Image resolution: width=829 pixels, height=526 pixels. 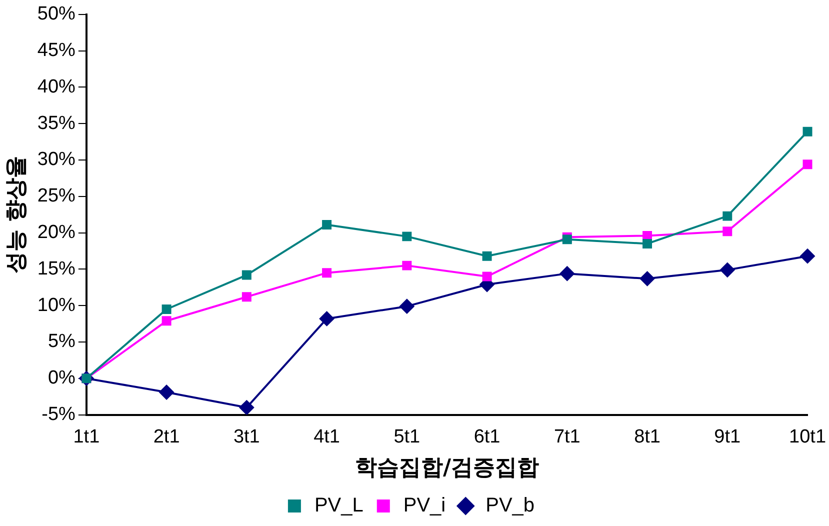 I want to click on legend-label: PV_L, so click(x=339, y=505).